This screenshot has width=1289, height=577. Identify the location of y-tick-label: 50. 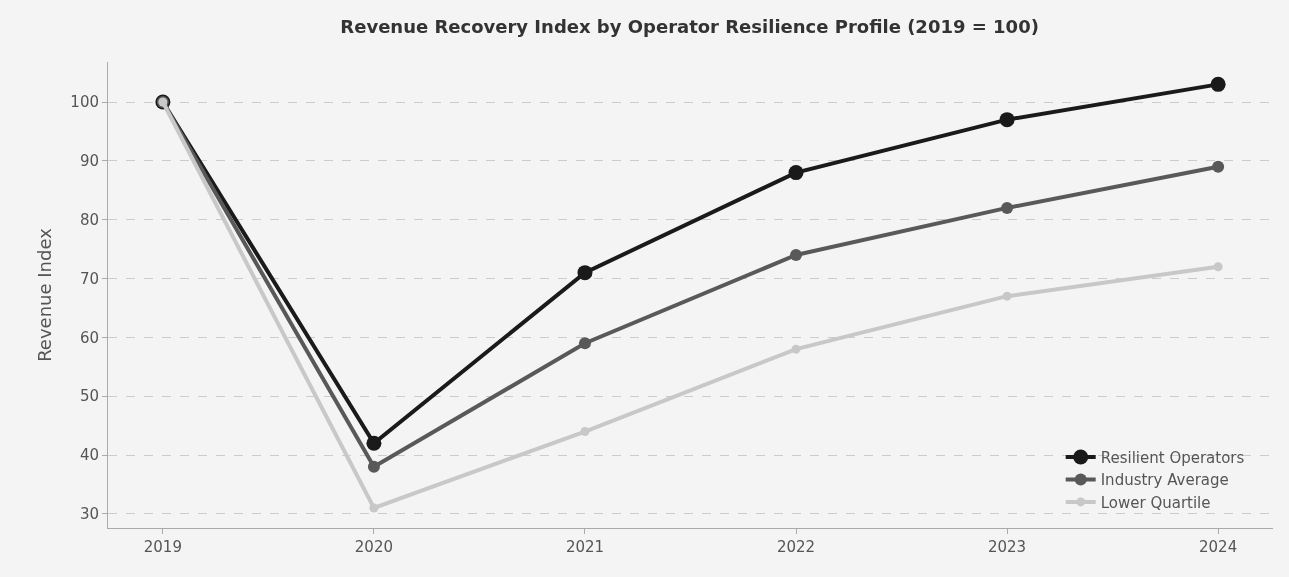
(89, 396).